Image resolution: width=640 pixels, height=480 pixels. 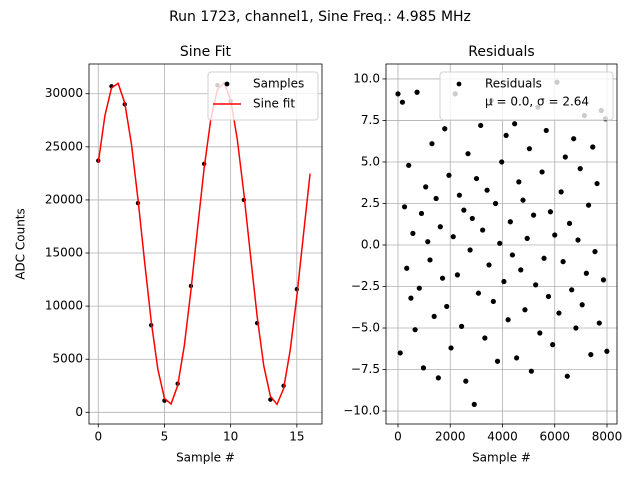 I want to click on y-tick-label: 30000, so click(x=64, y=93).